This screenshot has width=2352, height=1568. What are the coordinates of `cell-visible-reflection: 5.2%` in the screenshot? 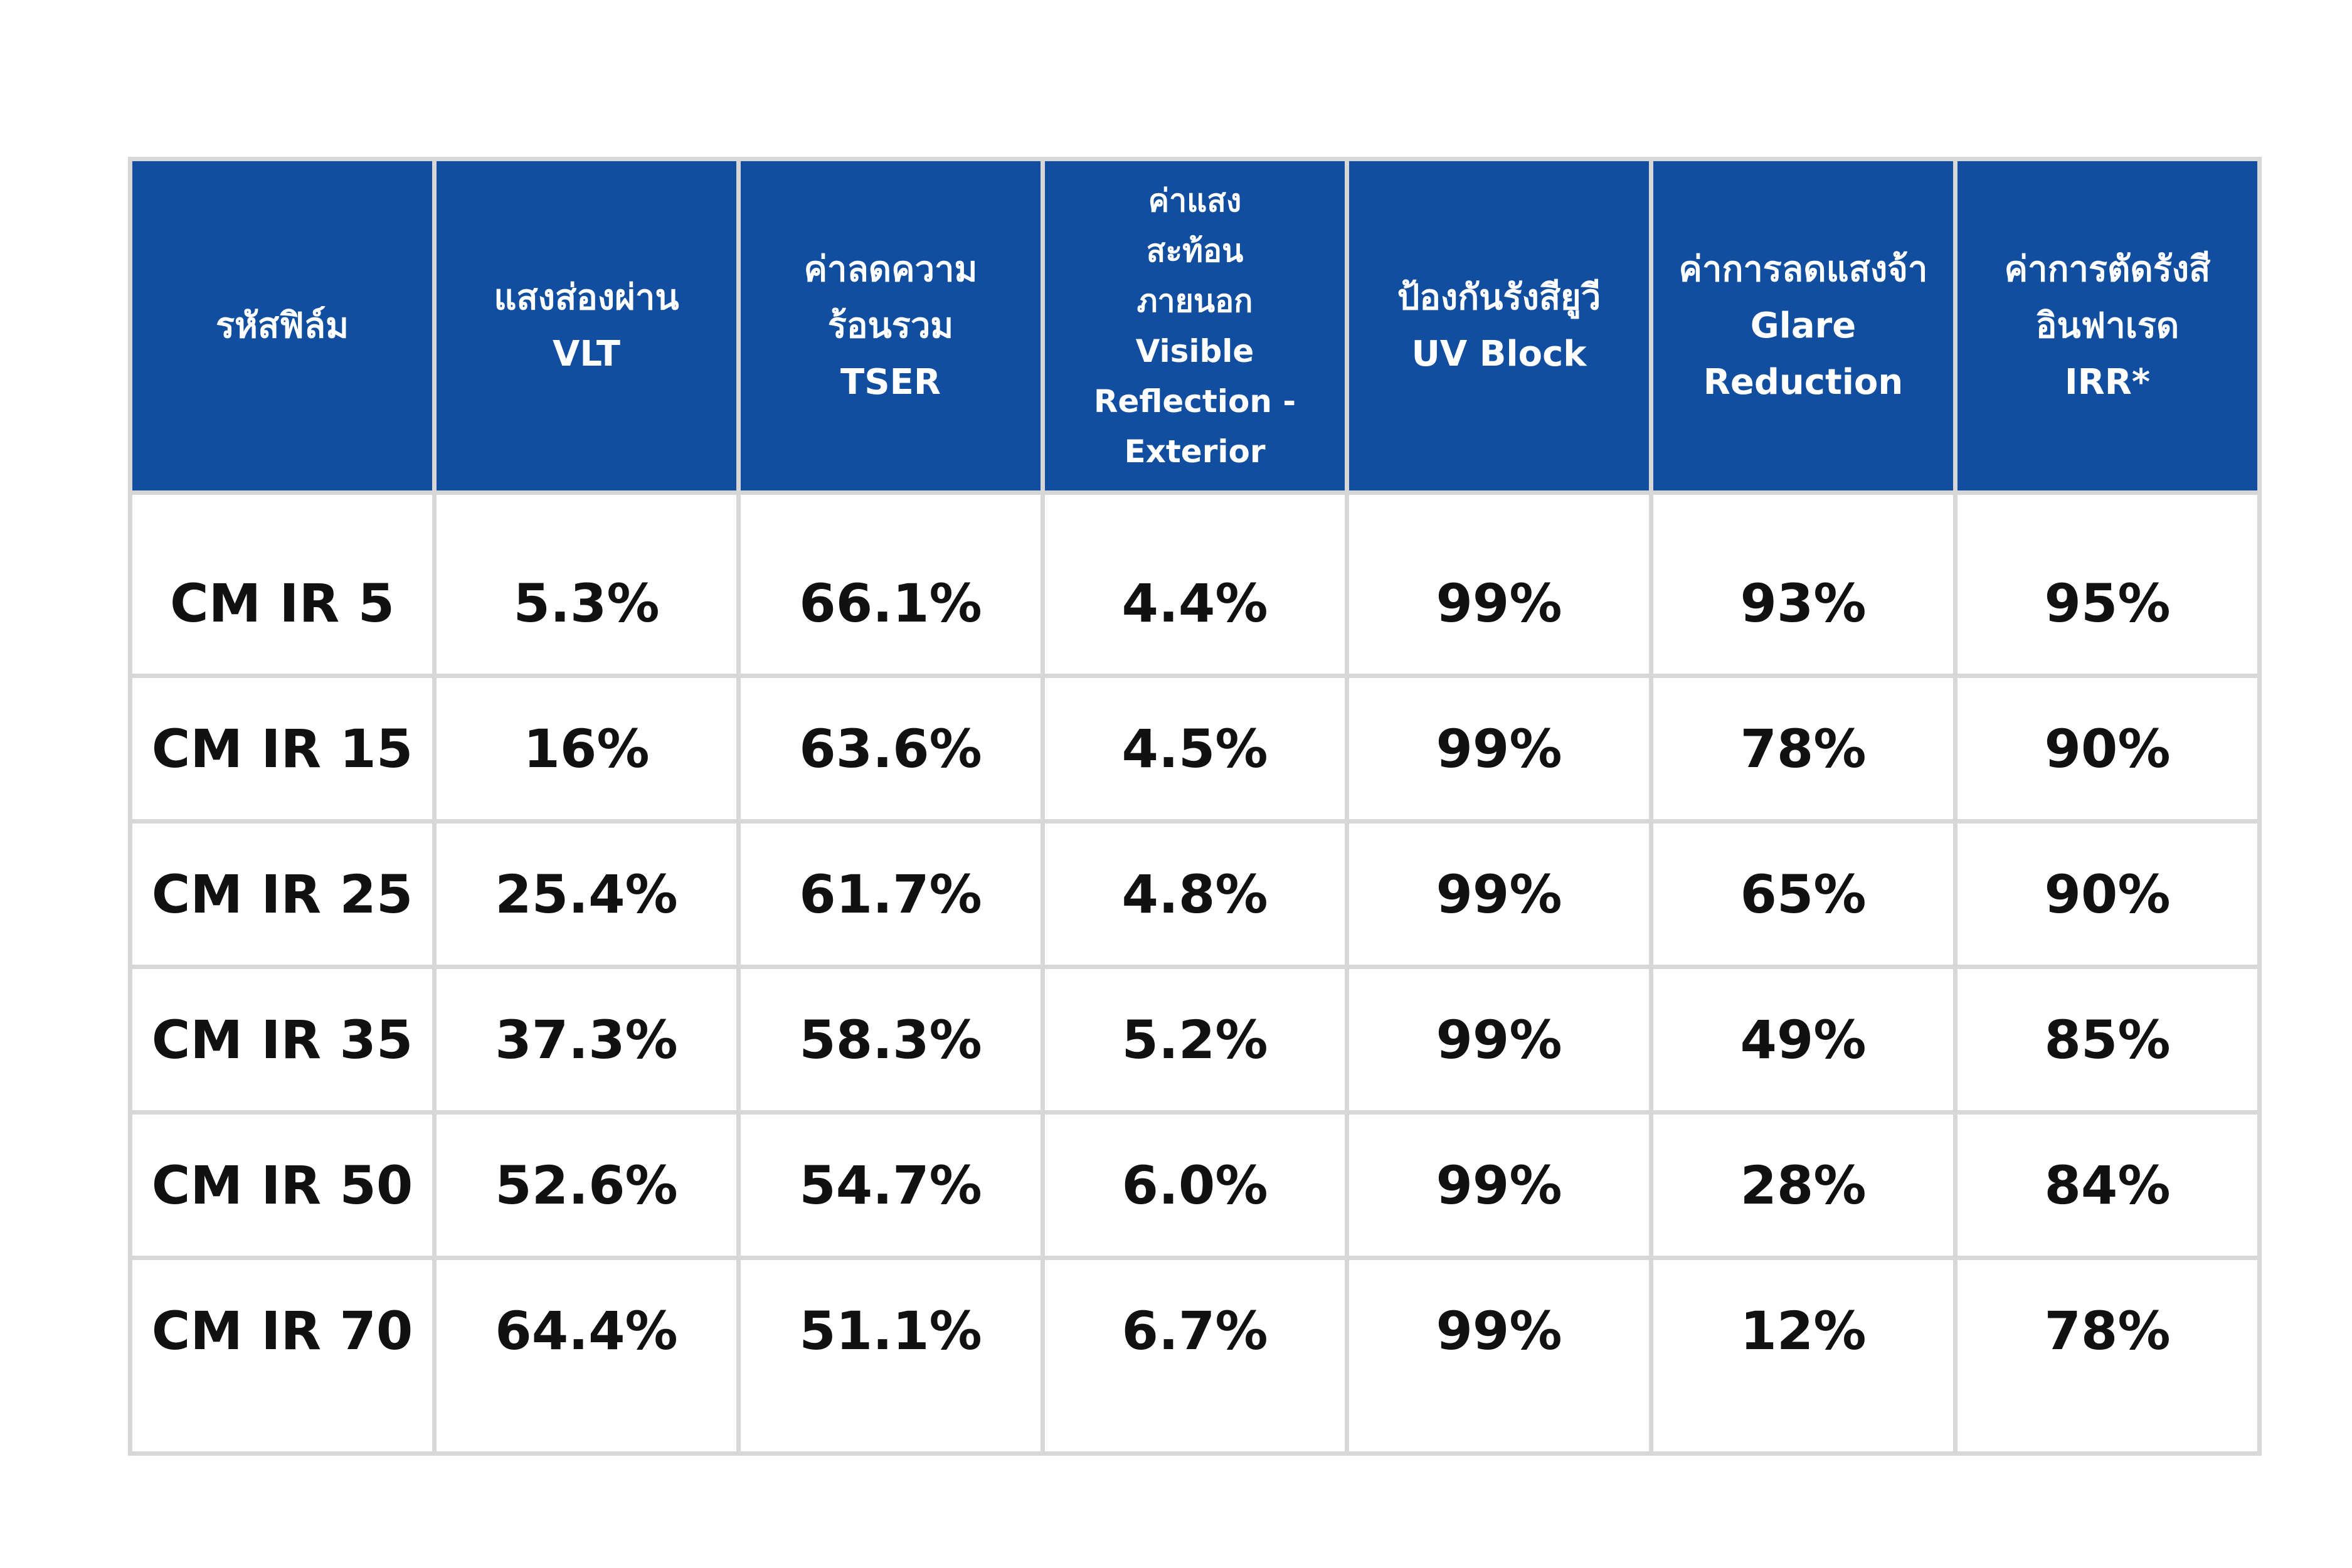 It's located at (1195, 1040).